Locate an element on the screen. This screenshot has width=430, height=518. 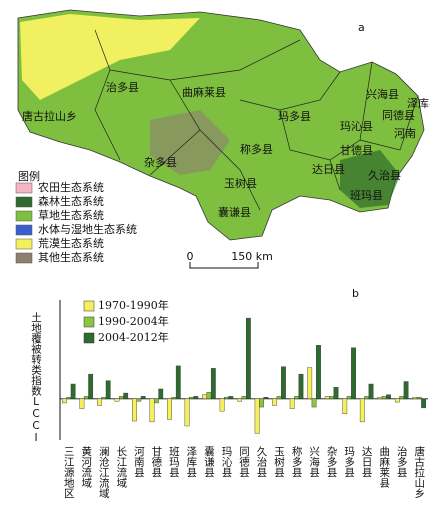
x-tick-label: 三江源地区 is located at coordinates (69, 472).